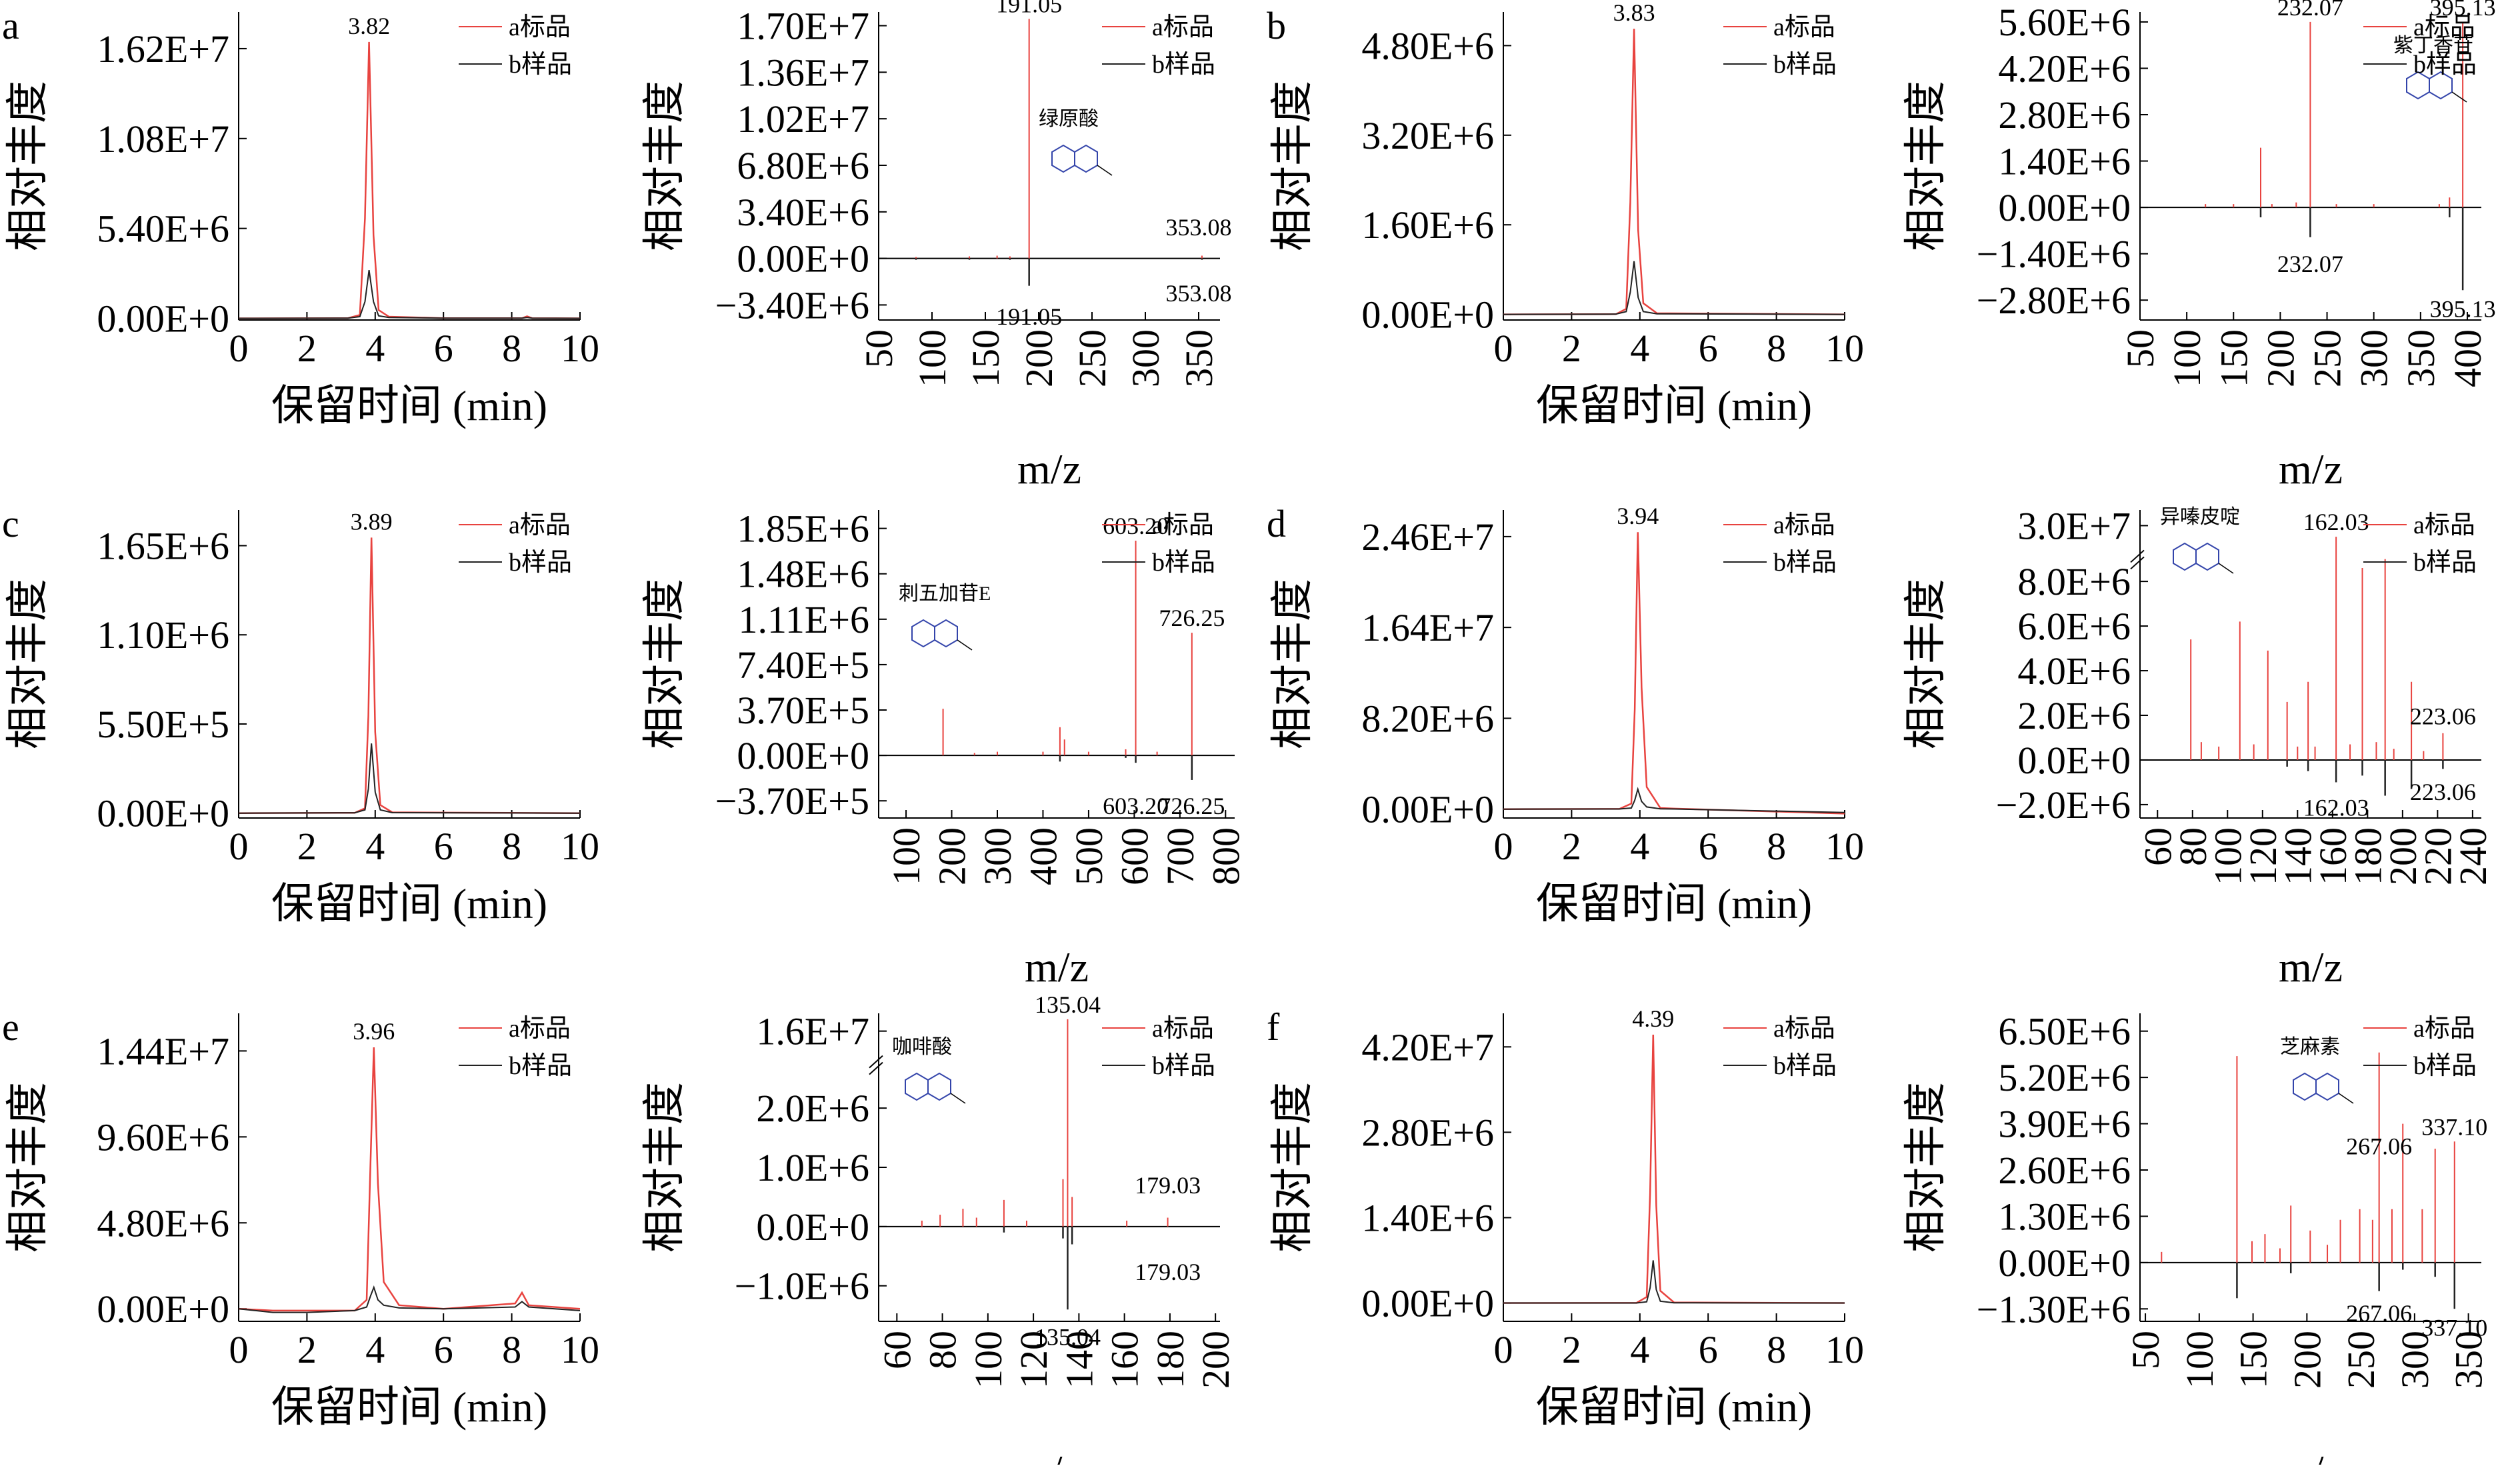 The image size is (2520, 1468). Describe the element at coordinates (1427, 1047) in the screenshot. I see `y-tick-label: 4.20E+7` at that location.